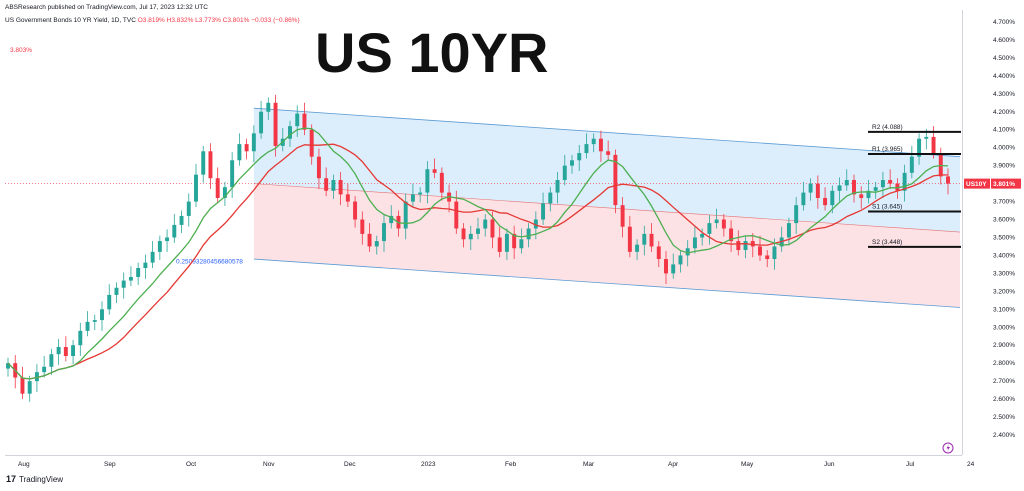  What do you see at coordinates (607, 208) in the screenshot?
I see `channel-mid-line` at bounding box center [607, 208].